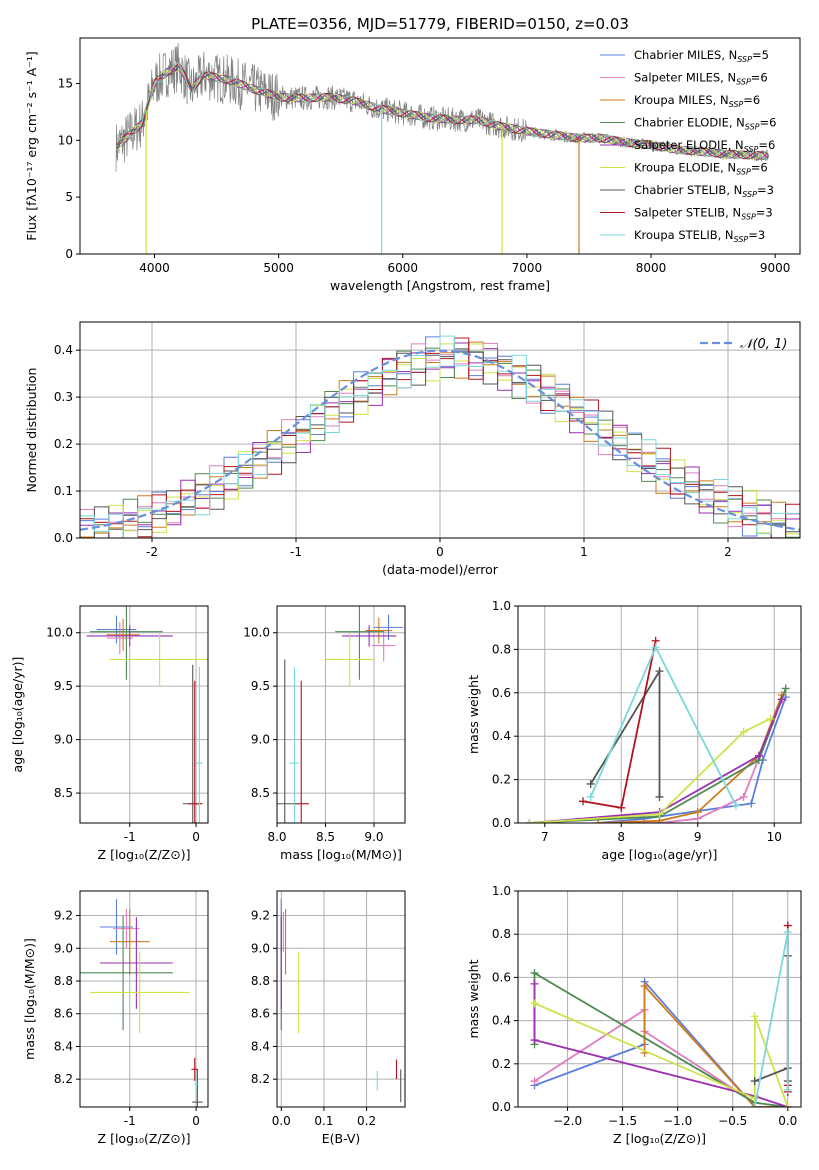  Describe the element at coordinates (651, 268) in the screenshot. I see `x-tick-label: 8000` at that location.